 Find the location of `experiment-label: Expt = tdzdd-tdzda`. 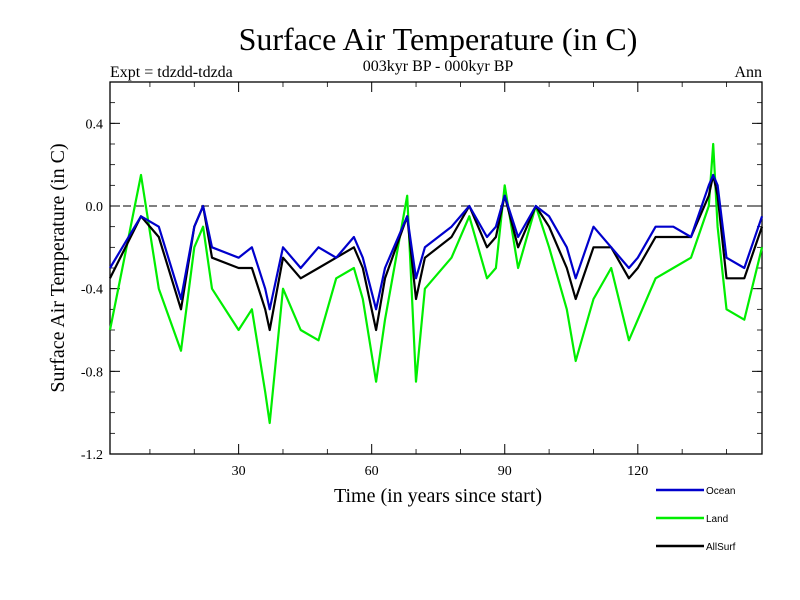

experiment-label: Expt = tdzdd-tdzda is located at coordinates (171, 72).